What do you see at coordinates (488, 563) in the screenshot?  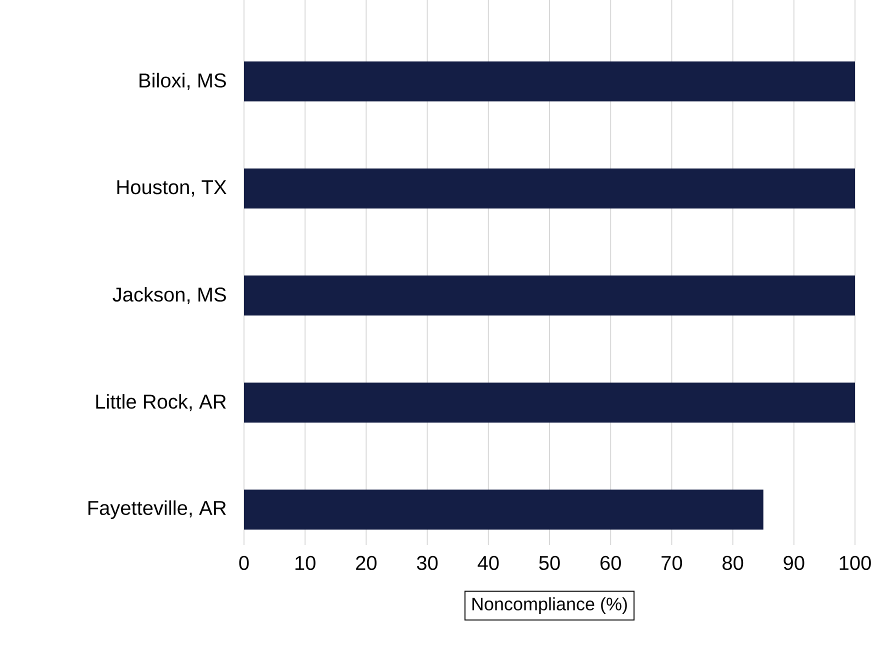 I see `x-tick-label: 40` at bounding box center [488, 563].